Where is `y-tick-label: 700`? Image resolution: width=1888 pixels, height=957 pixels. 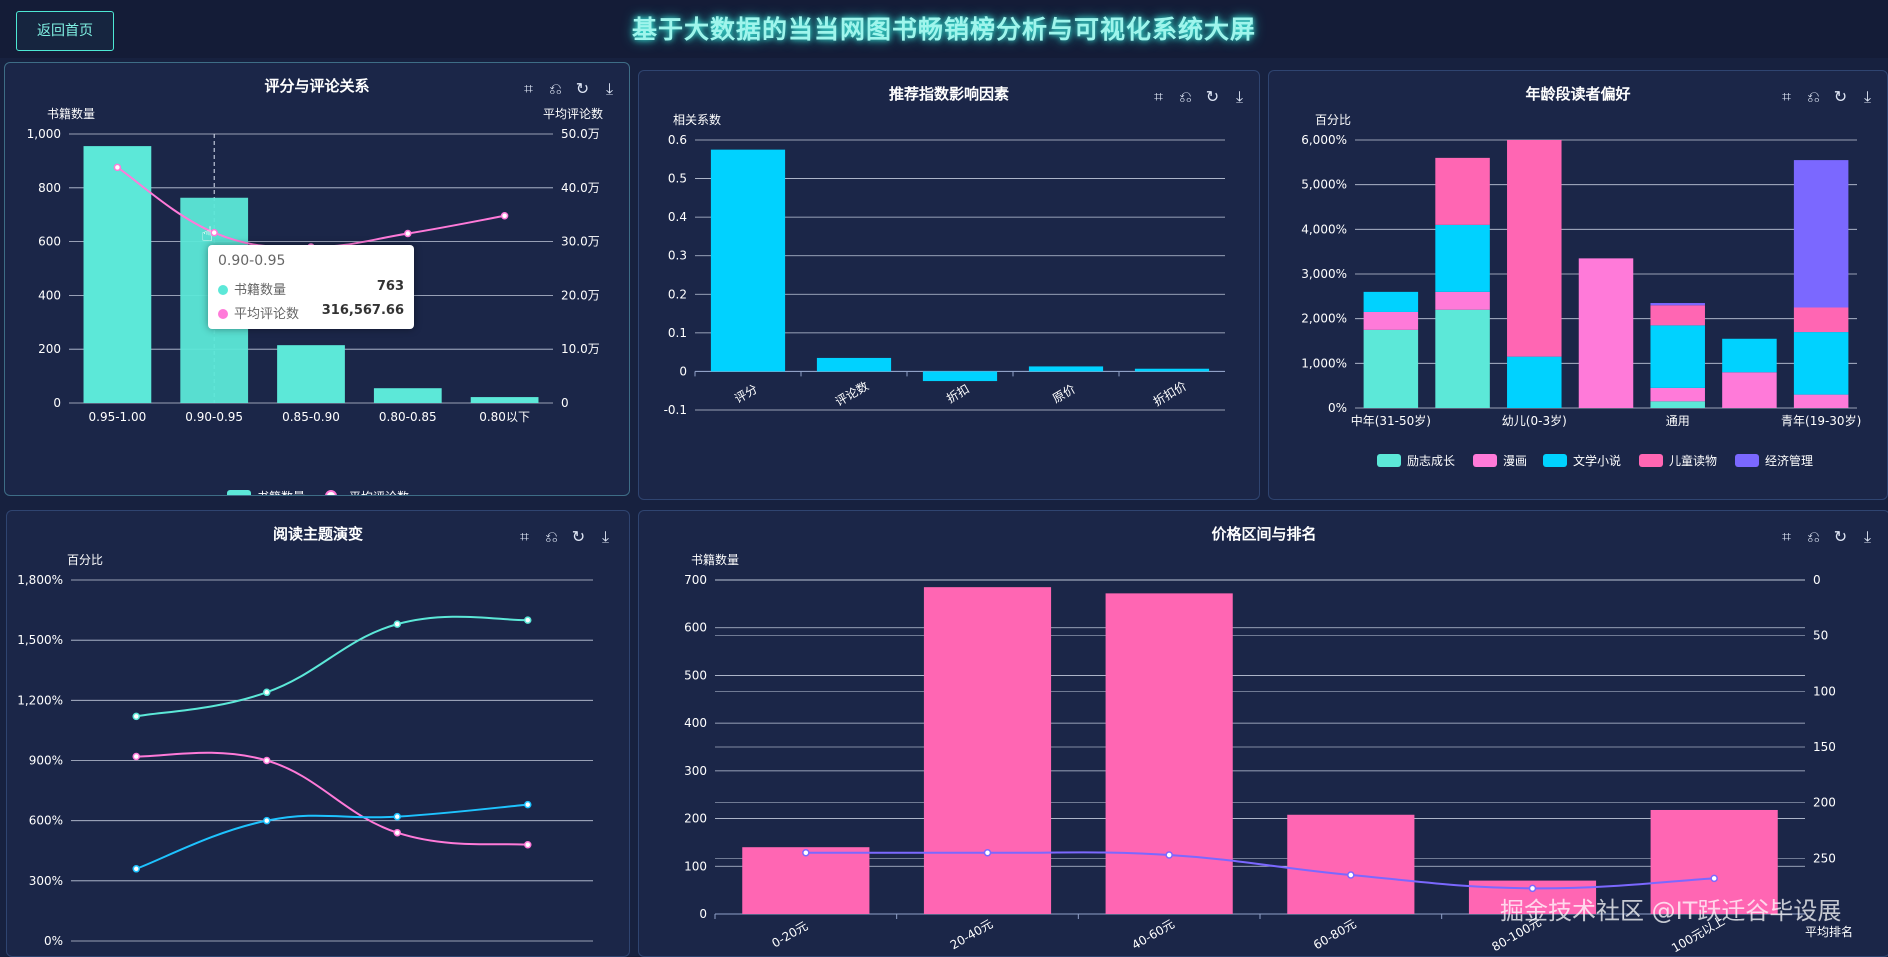
y-tick-label: 700 is located at coordinates (695, 580).